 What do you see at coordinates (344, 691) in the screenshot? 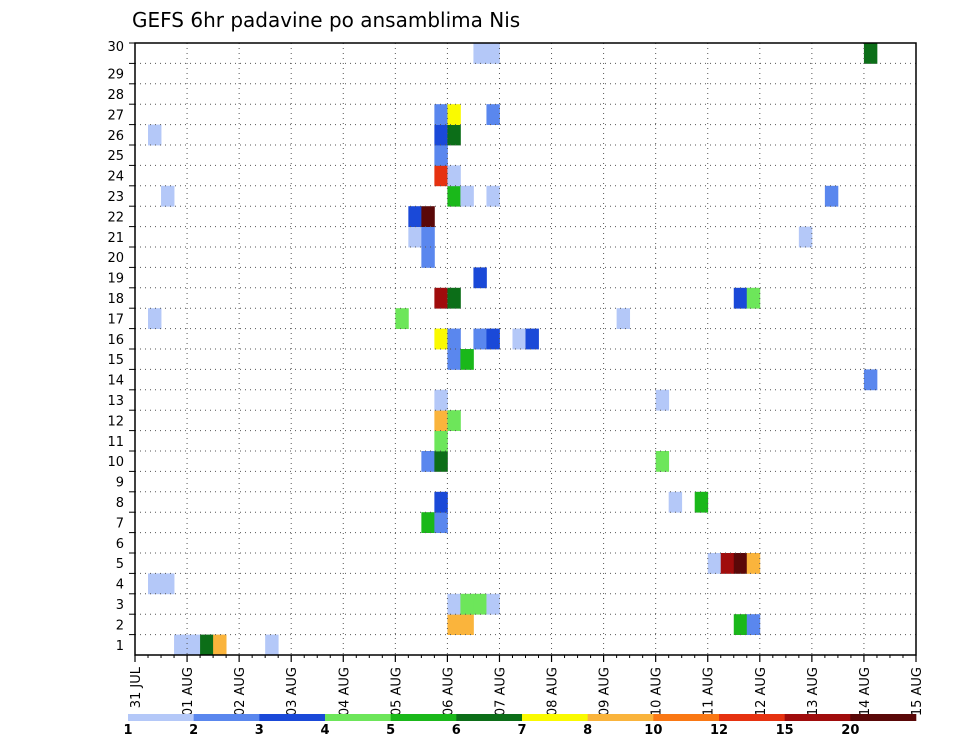
I see `x-tick-label: 04 AUG` at bounding box center [344, 691].